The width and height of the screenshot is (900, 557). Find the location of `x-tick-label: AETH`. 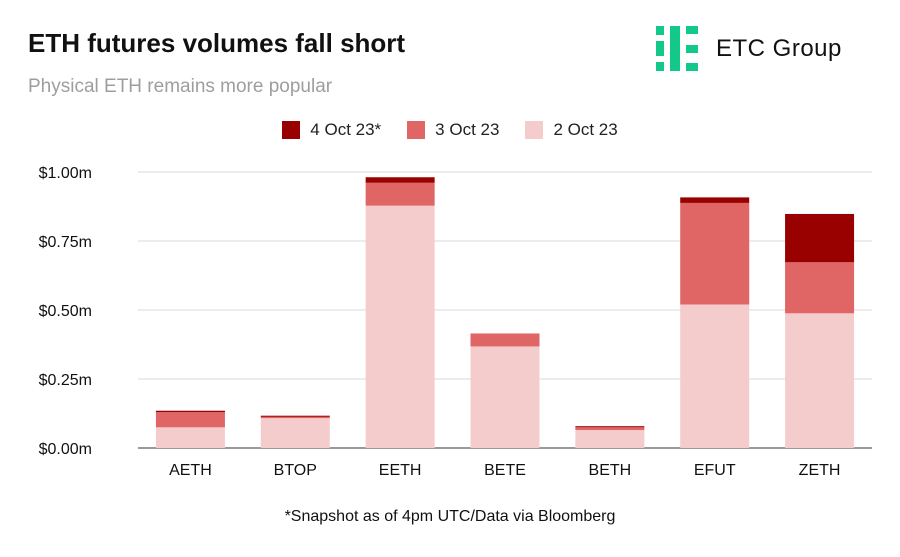

x-tick-label: AETH is located at coordinates (190, 470).